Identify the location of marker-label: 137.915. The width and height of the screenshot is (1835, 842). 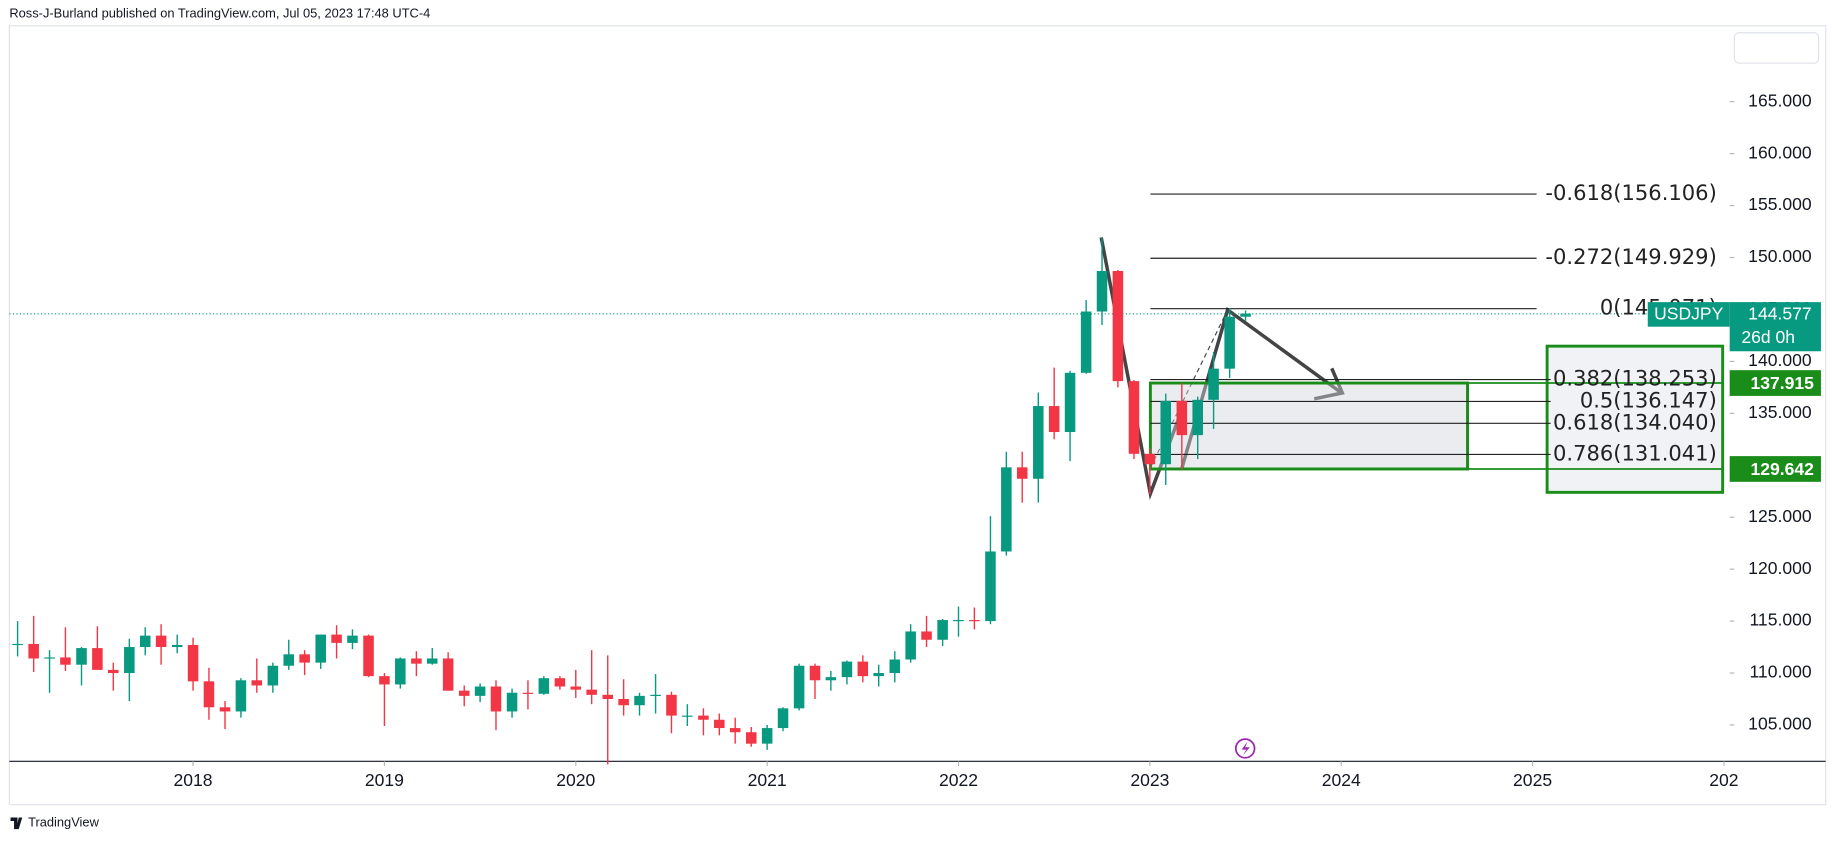
(1783, 383).